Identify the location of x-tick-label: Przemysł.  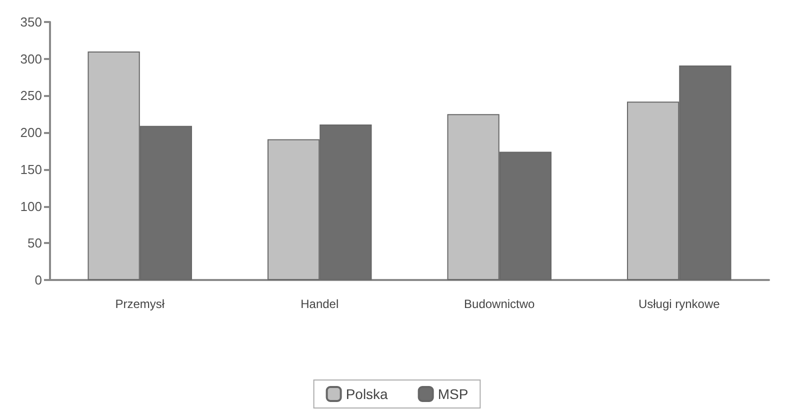
(140, 304).